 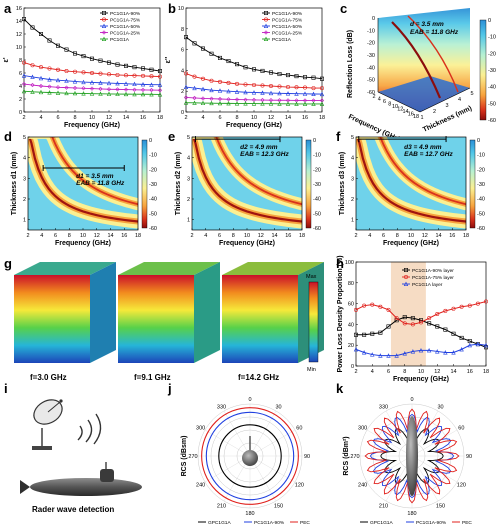 What do you see at coordinates (427, 285) in the screenshot?
I see `h-legend-label-2: PC1G1A layer` at bounding box center [427, 285].